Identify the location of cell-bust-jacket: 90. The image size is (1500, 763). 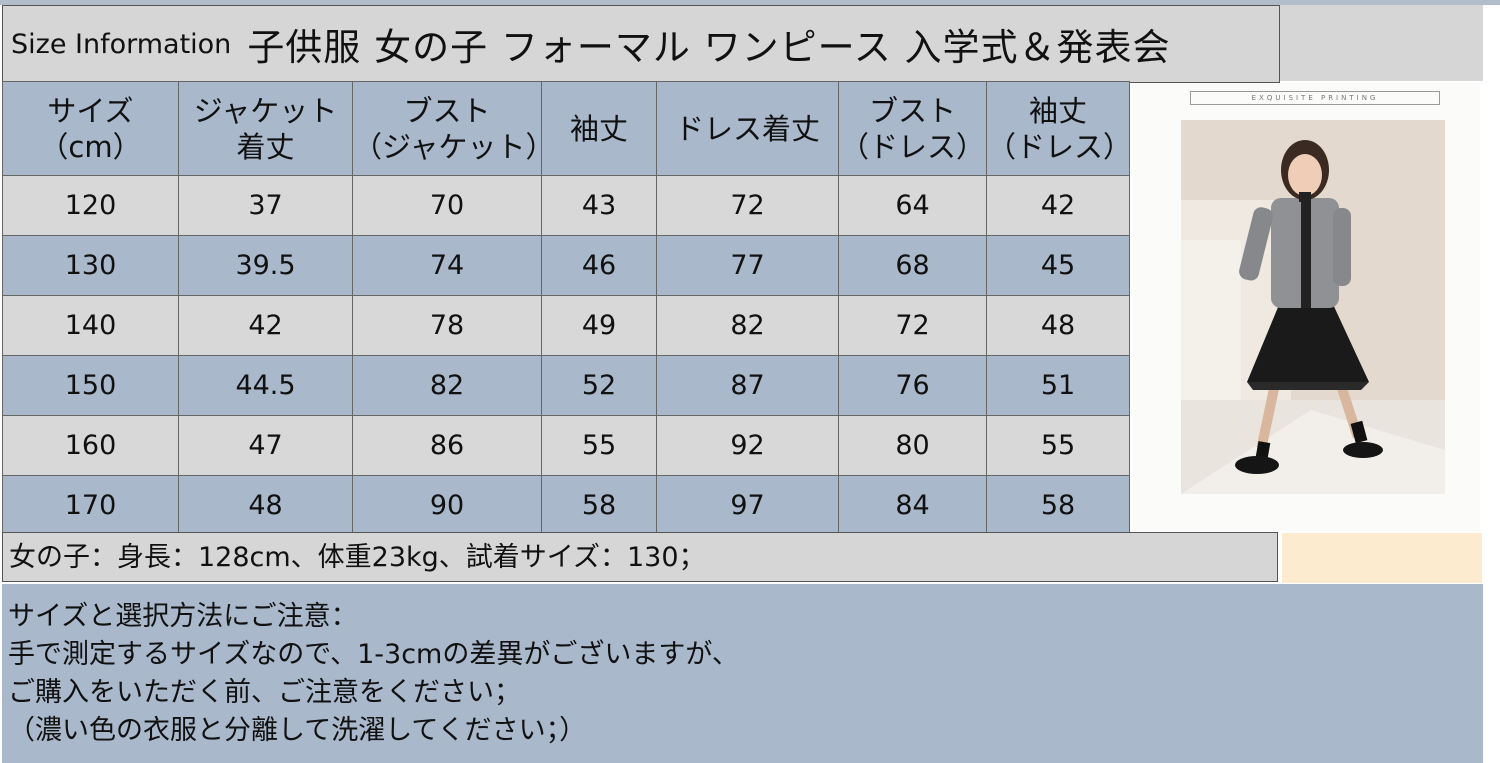
(447, 505).